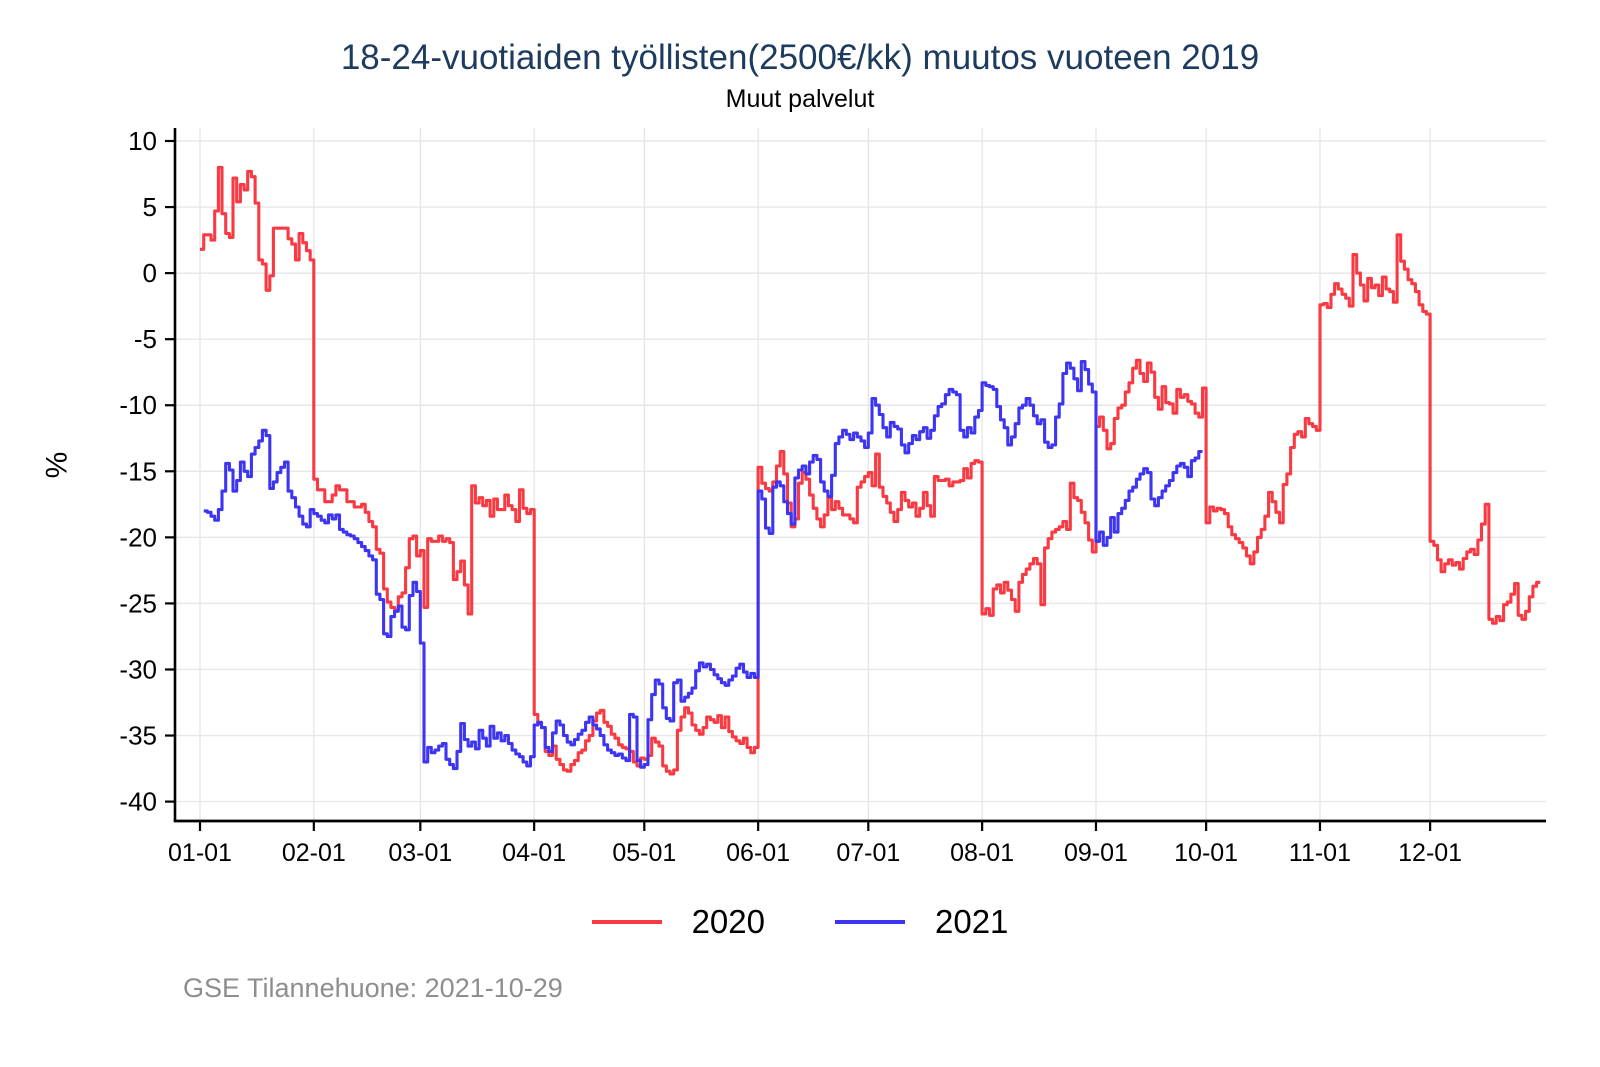 The width and height of the screenshot is (1600, 1067). Describe the element at coordinates (1430, 853) in the screenshot. I see `x-tick-label: 12-01` at that location.